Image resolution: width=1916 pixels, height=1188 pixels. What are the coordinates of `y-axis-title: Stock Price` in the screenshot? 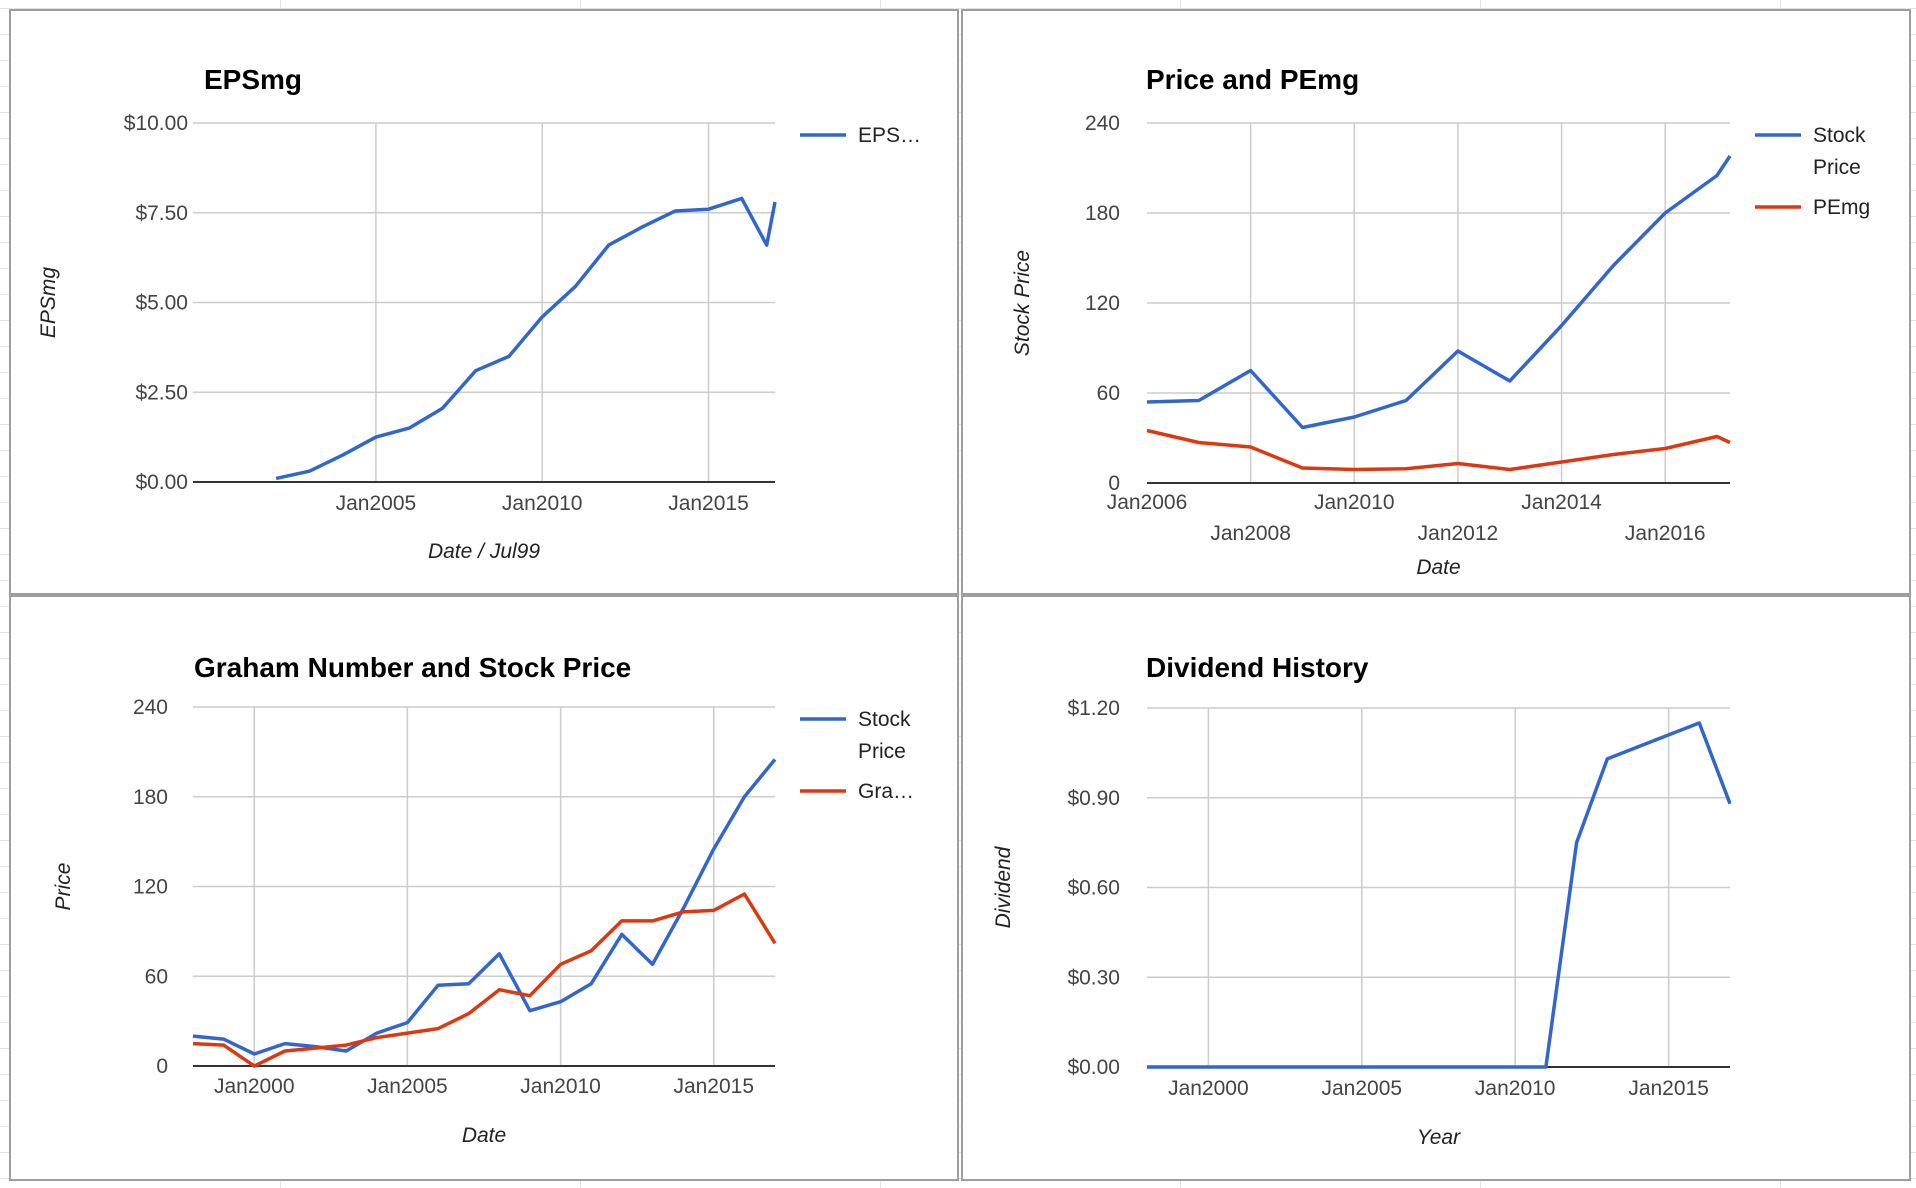 It's located at (1022, 303).